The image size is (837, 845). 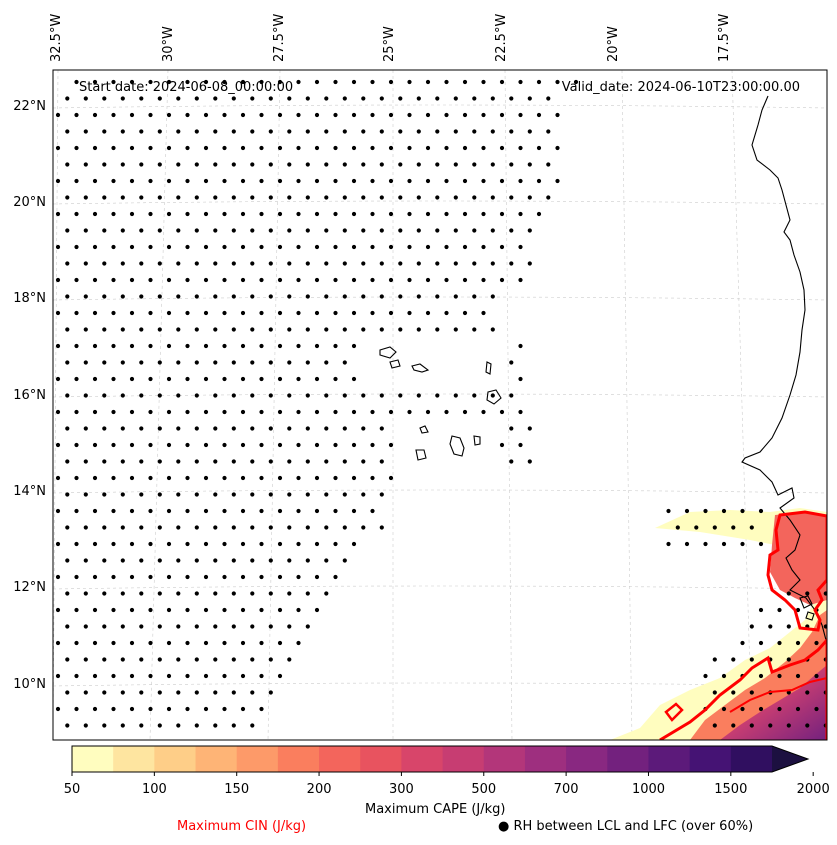 What do you see at coordinates (504, 759) in the screenshot?
I see `colorbar-segment` at bounding box center [504, 759].